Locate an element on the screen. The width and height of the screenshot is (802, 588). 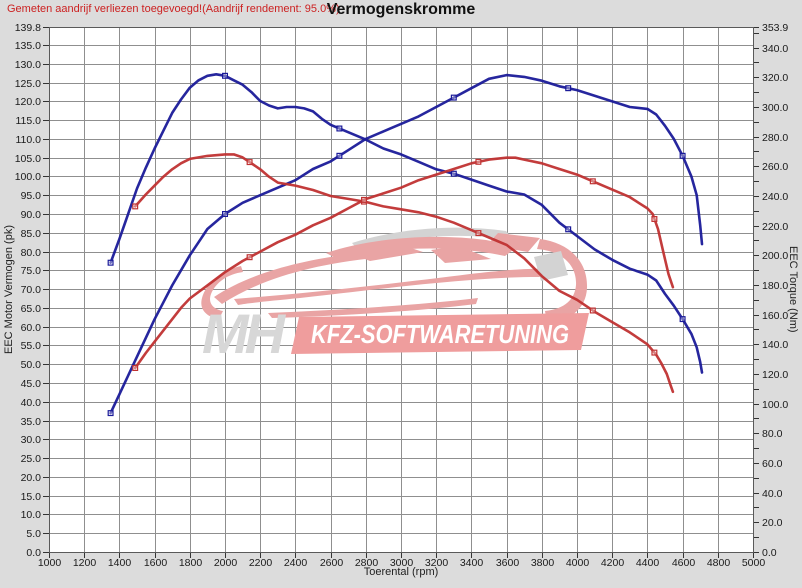
svg-text: 139.8 is located at coordinates (28, 28).